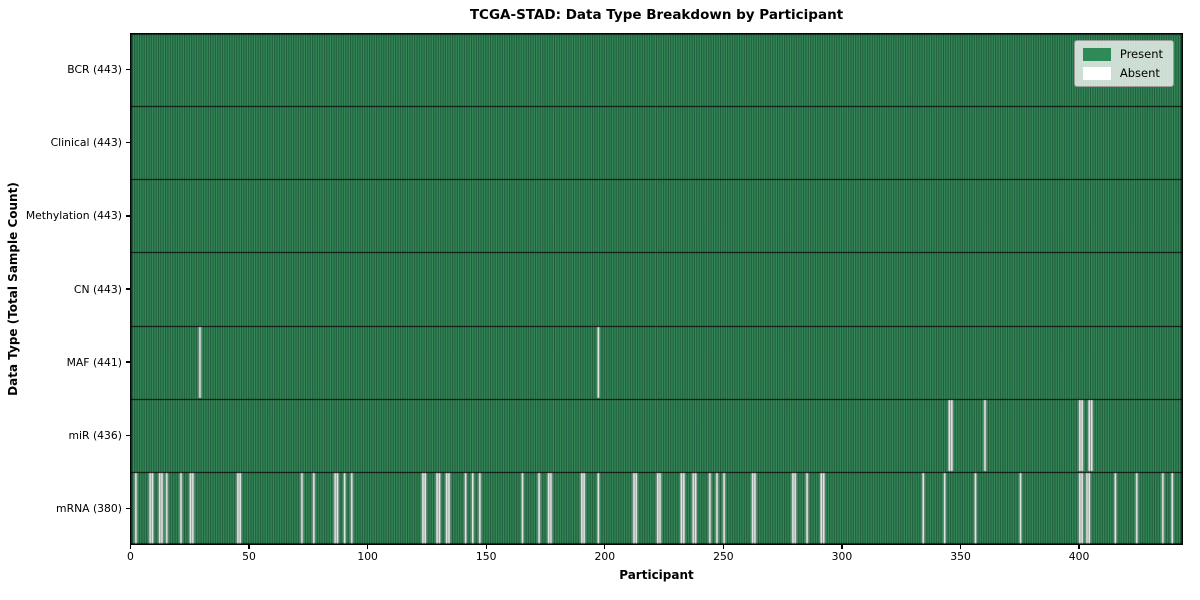  I want to click on absent-swatch, so click(1096, 73).